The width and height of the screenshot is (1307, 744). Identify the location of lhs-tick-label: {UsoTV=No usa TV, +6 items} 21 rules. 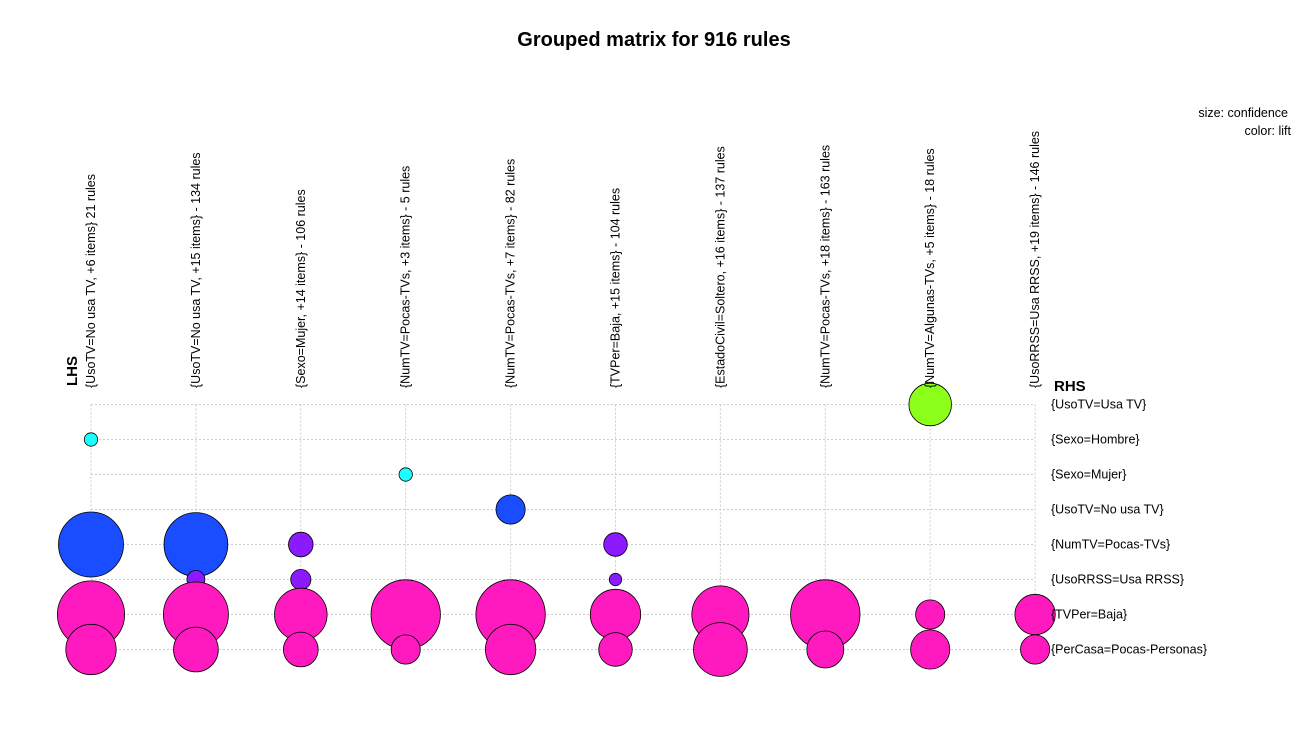
(91, 281).